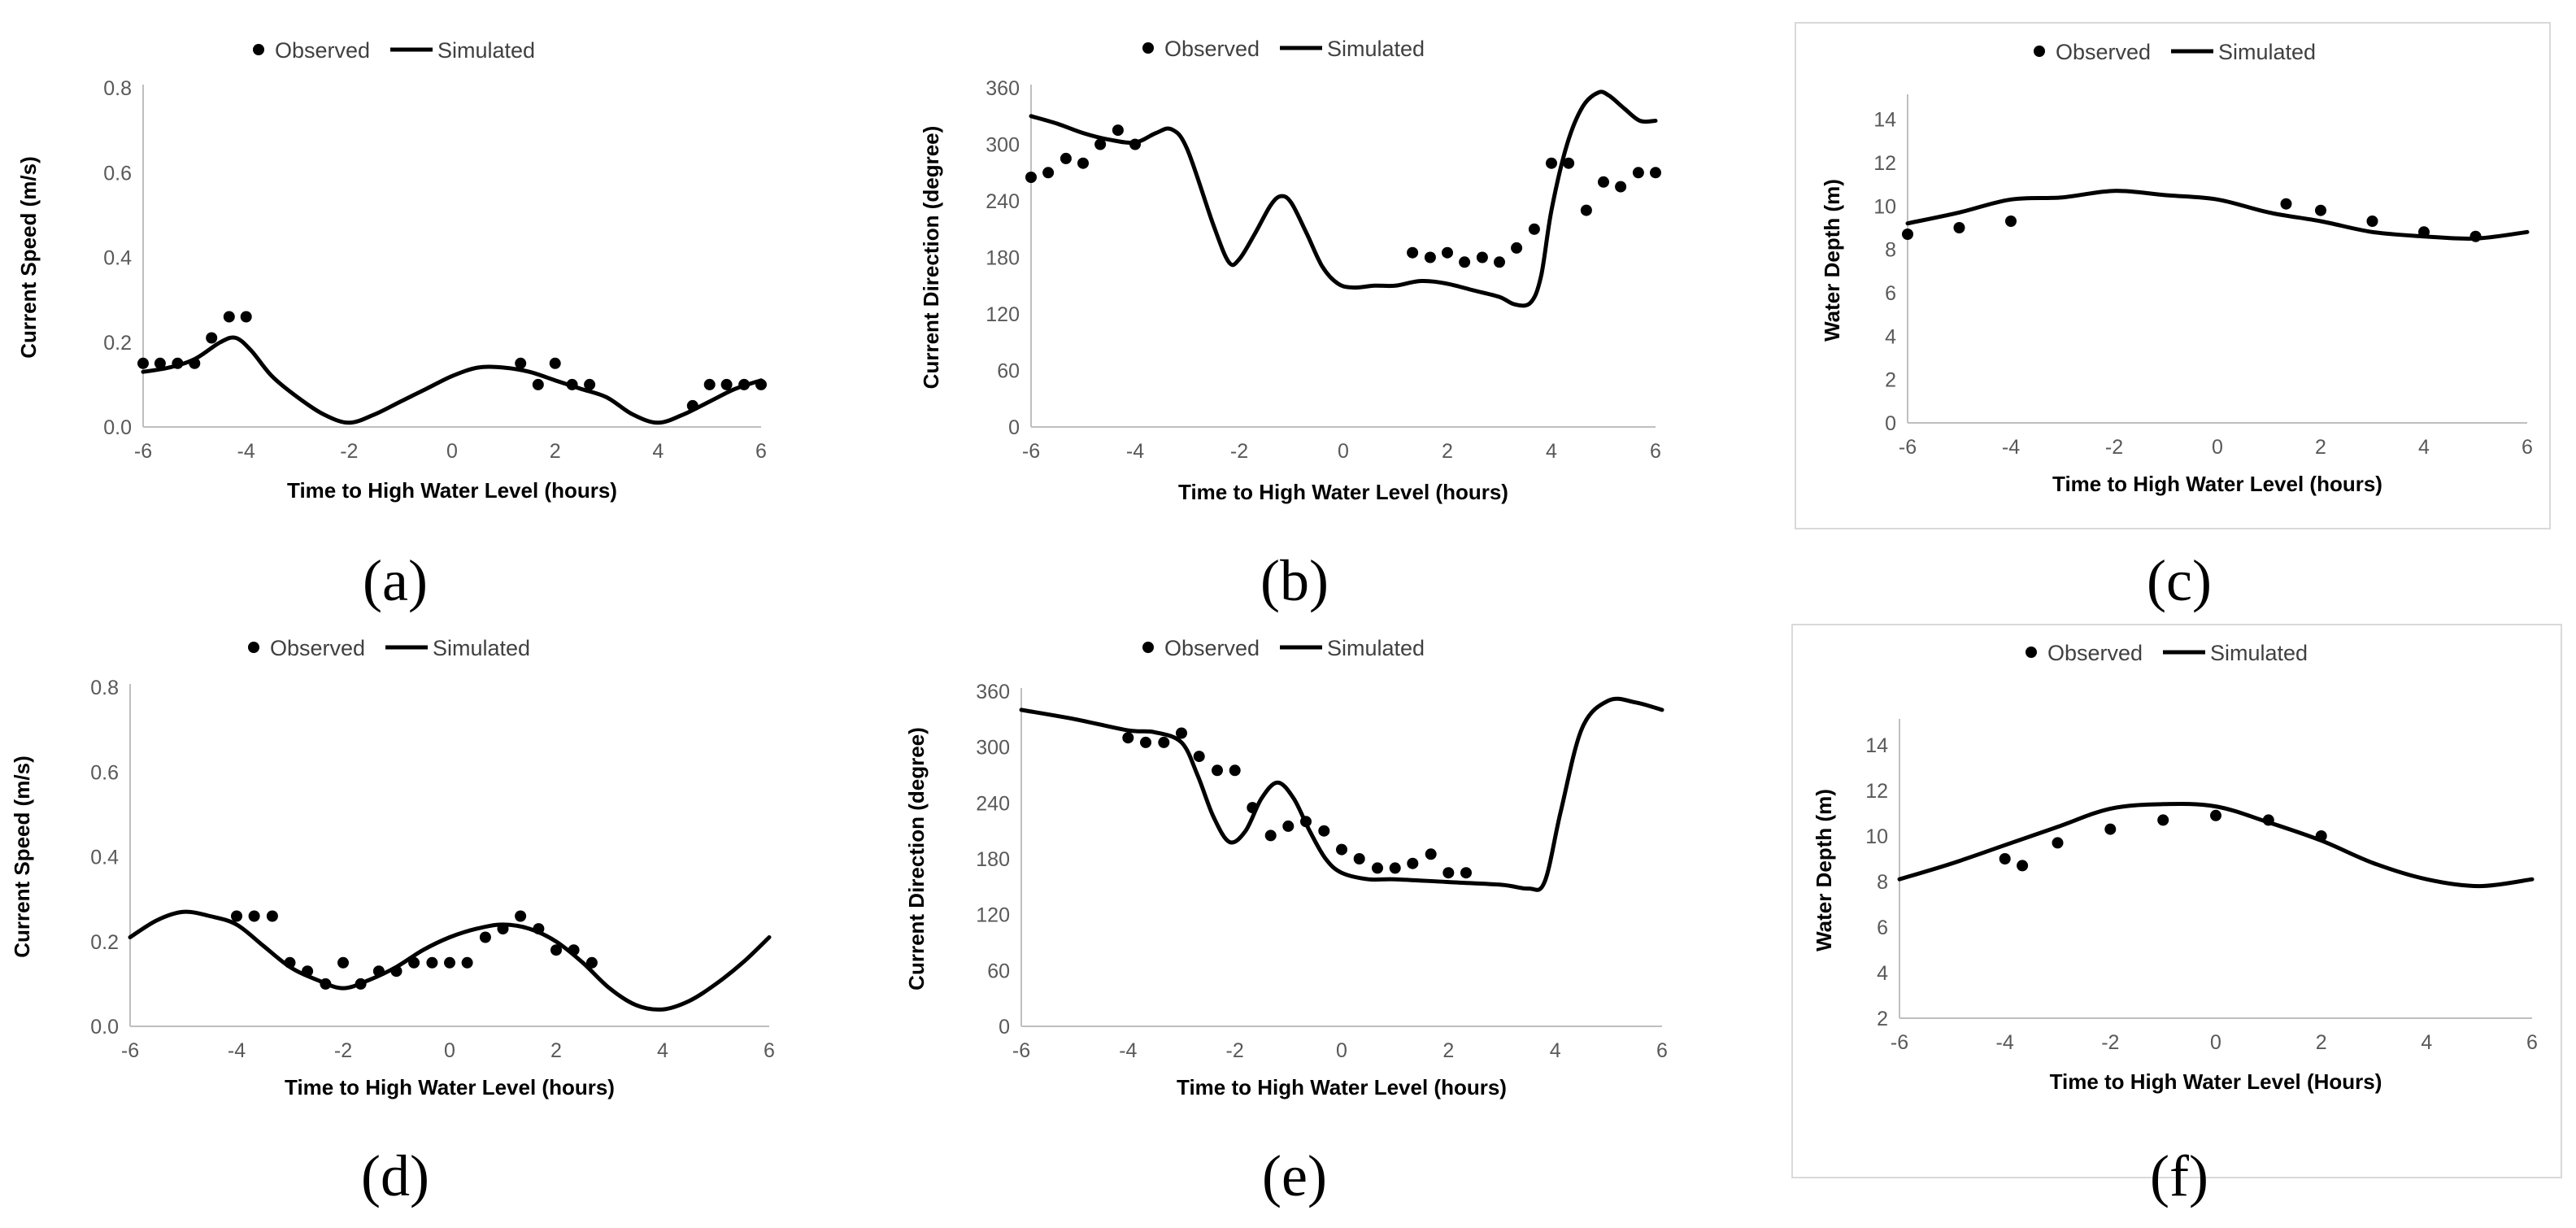 This screenshot has width=2576, height=1228. Describe the element at coordinates (1448, 452) in the screenshot. I see `chart-2-x-tick-label: 2` at that location.